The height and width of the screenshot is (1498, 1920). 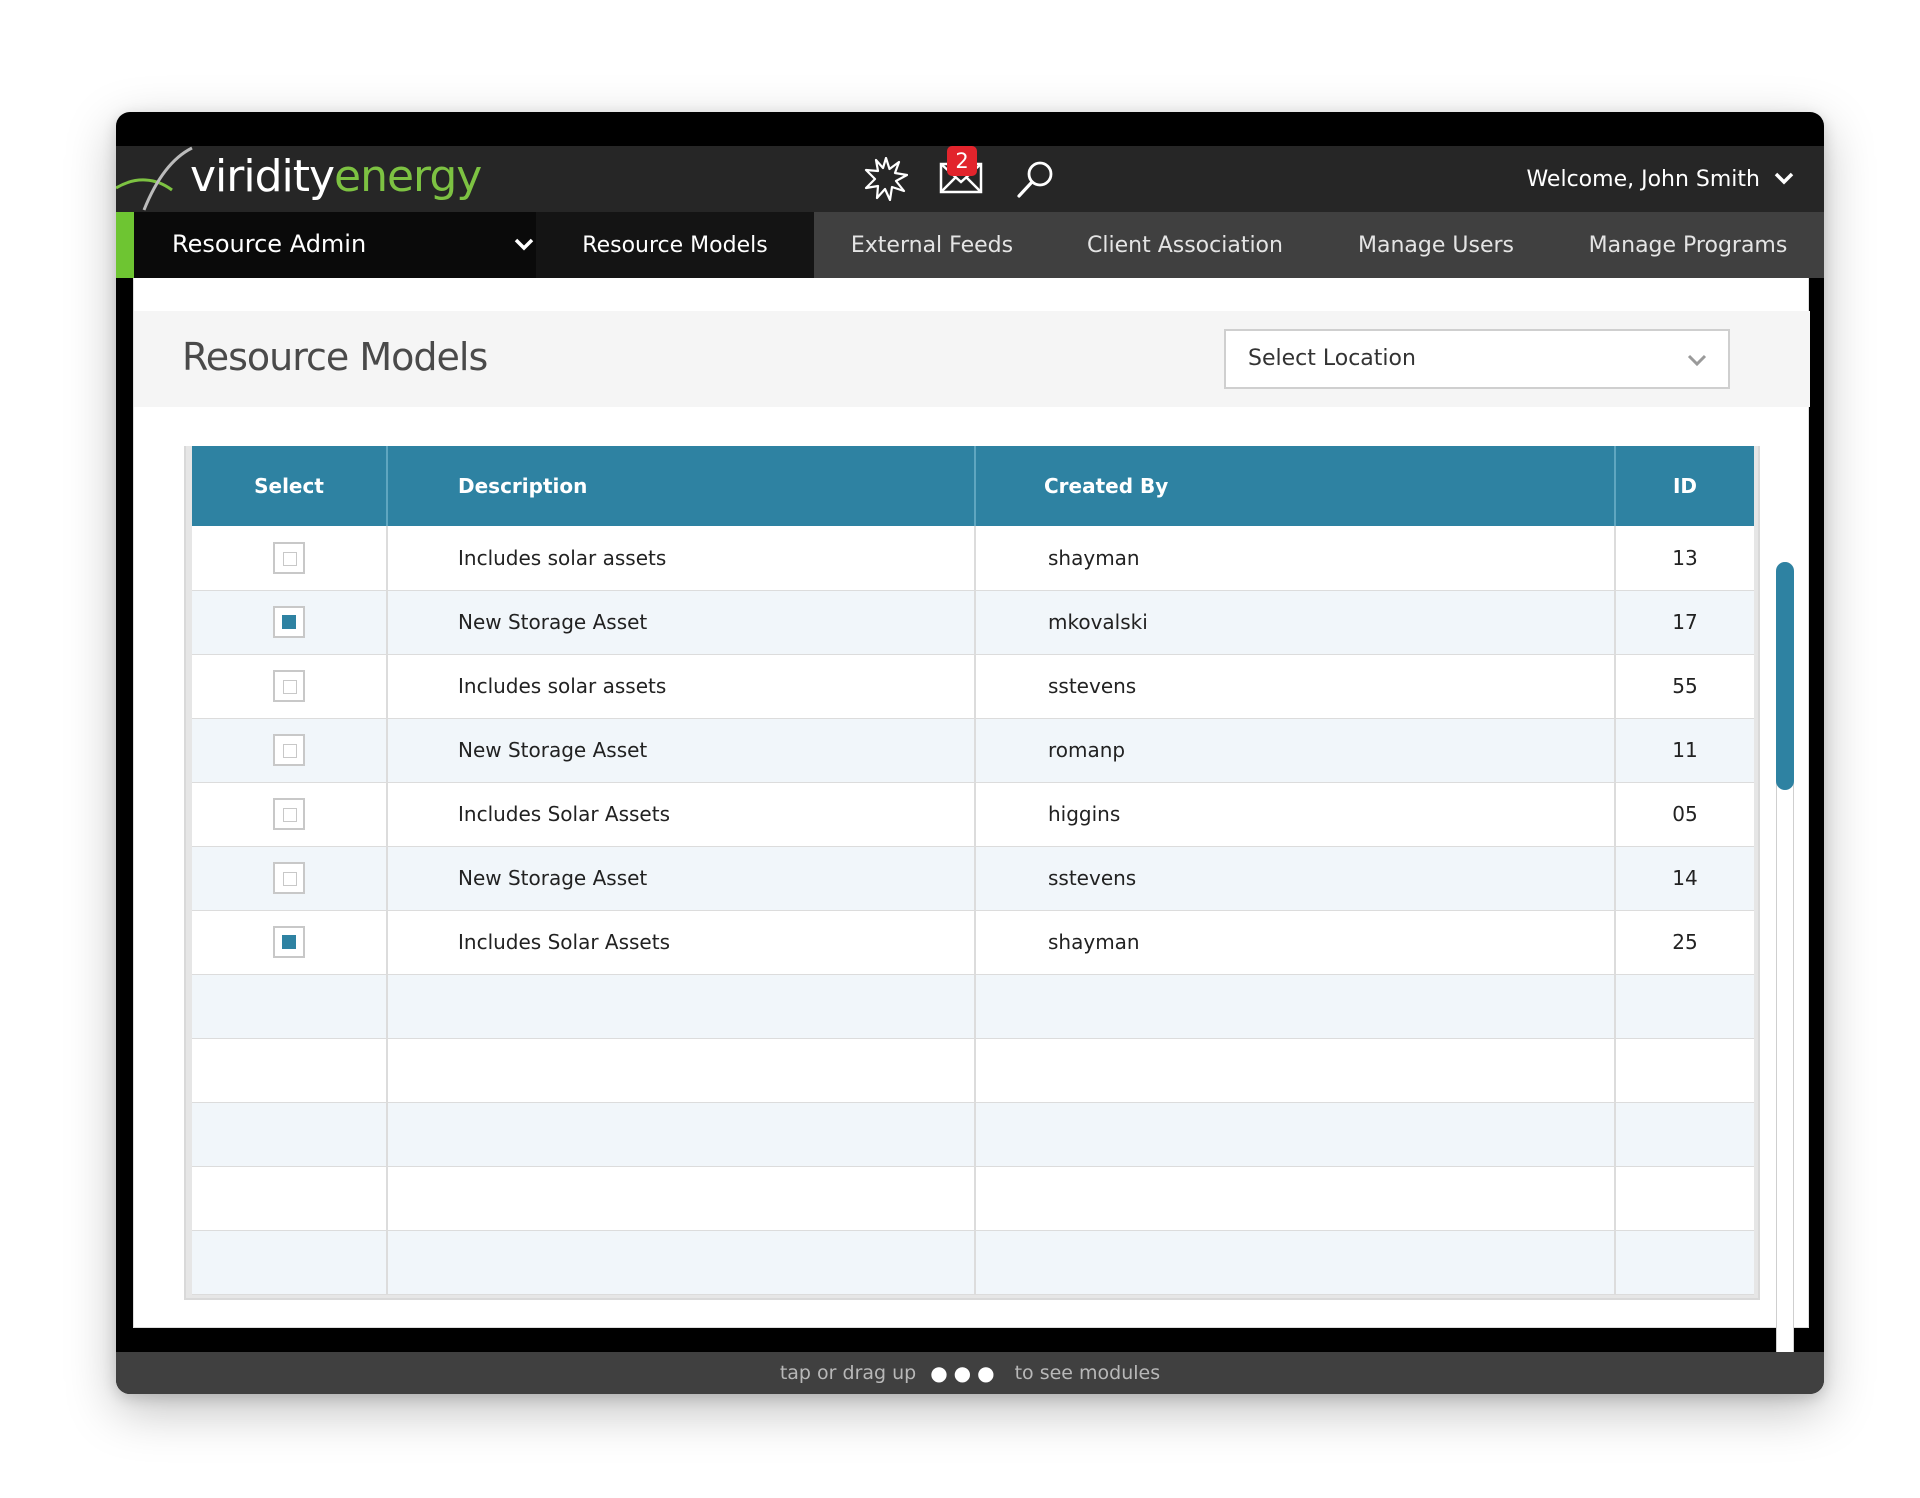 I want to click on id-cell: 55, so click(x=1684, y=686).